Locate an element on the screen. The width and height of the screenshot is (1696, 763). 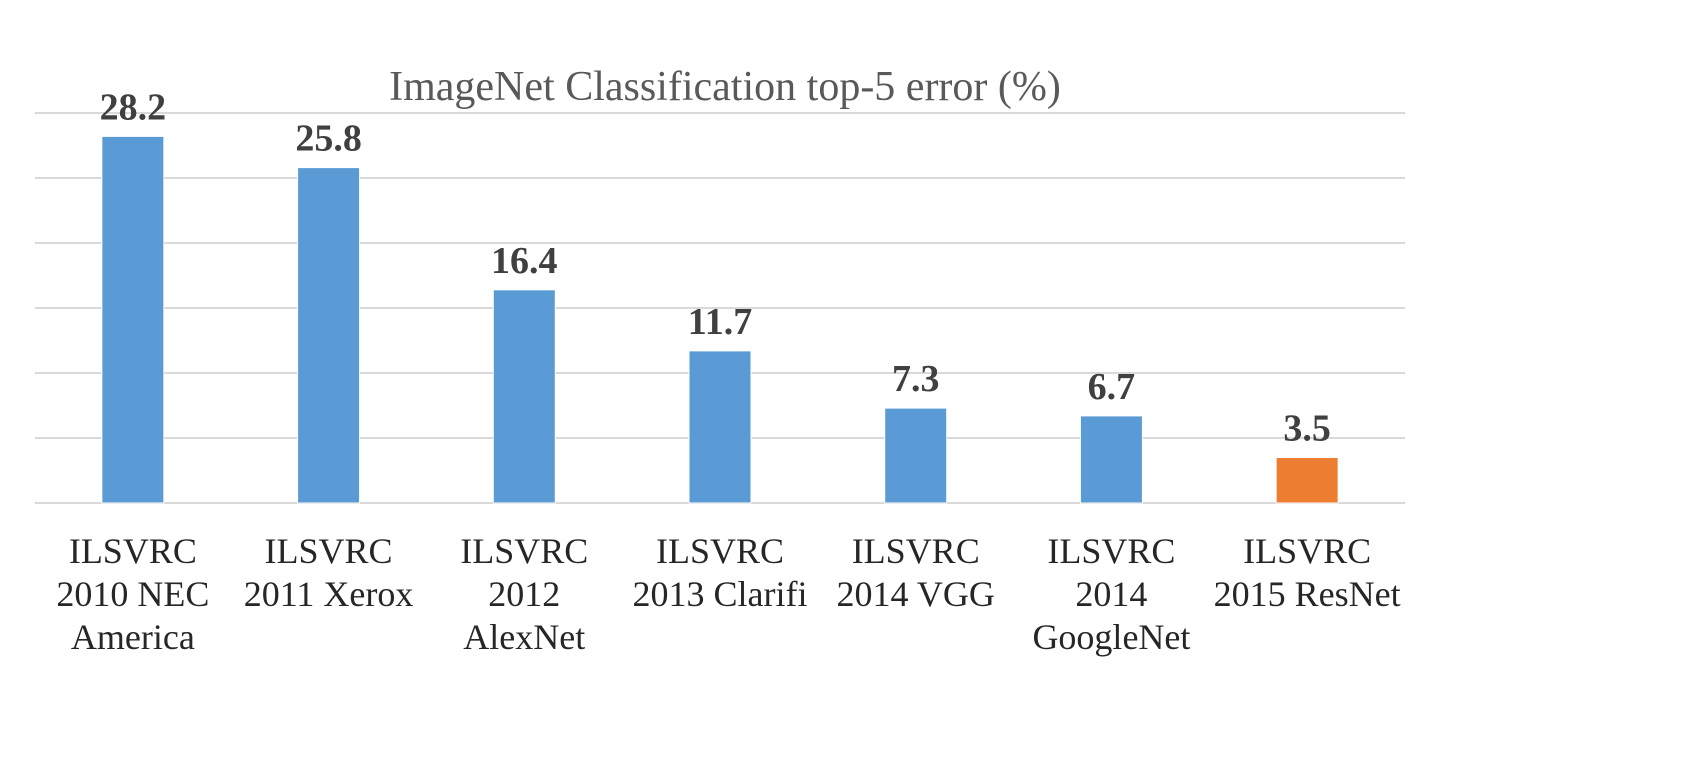
chart-title: ImageNet Classification top-5 error (%) is located at coordinates (725, 87).